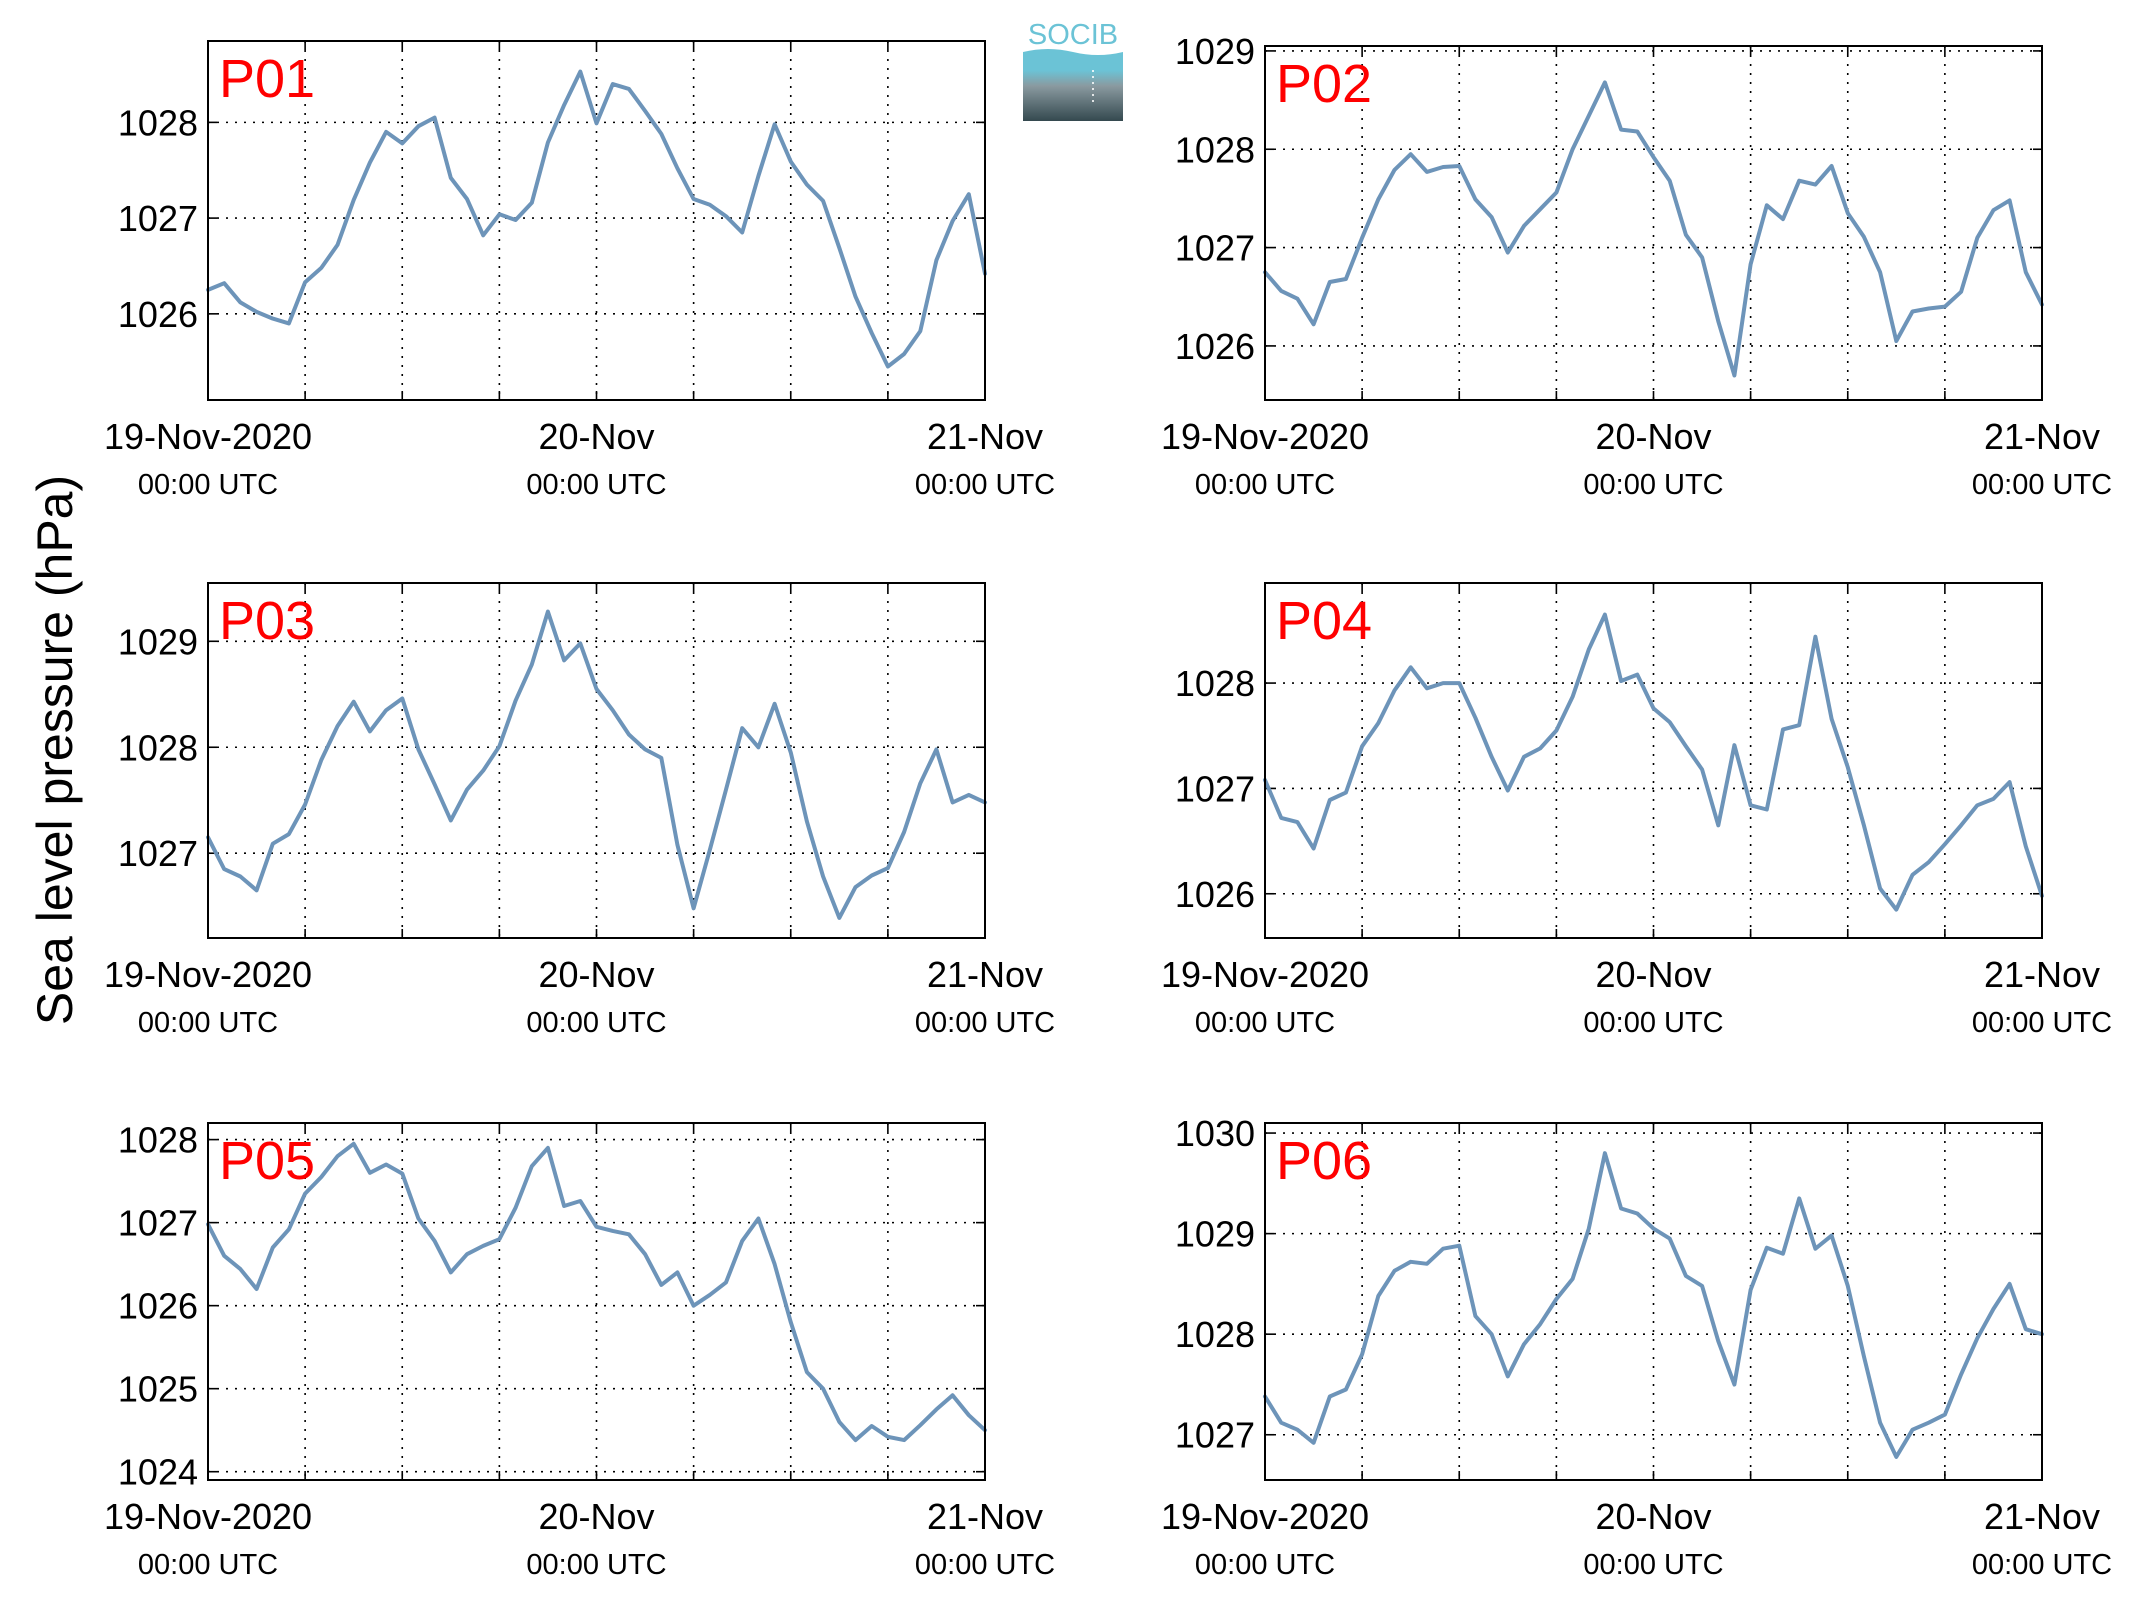 This screenshot has width=2133, height=1608. What do you see at coordinates (1324, 1161) in the screenshot?
I see `panel-label: P06` at bounding box center [1324, 1161].